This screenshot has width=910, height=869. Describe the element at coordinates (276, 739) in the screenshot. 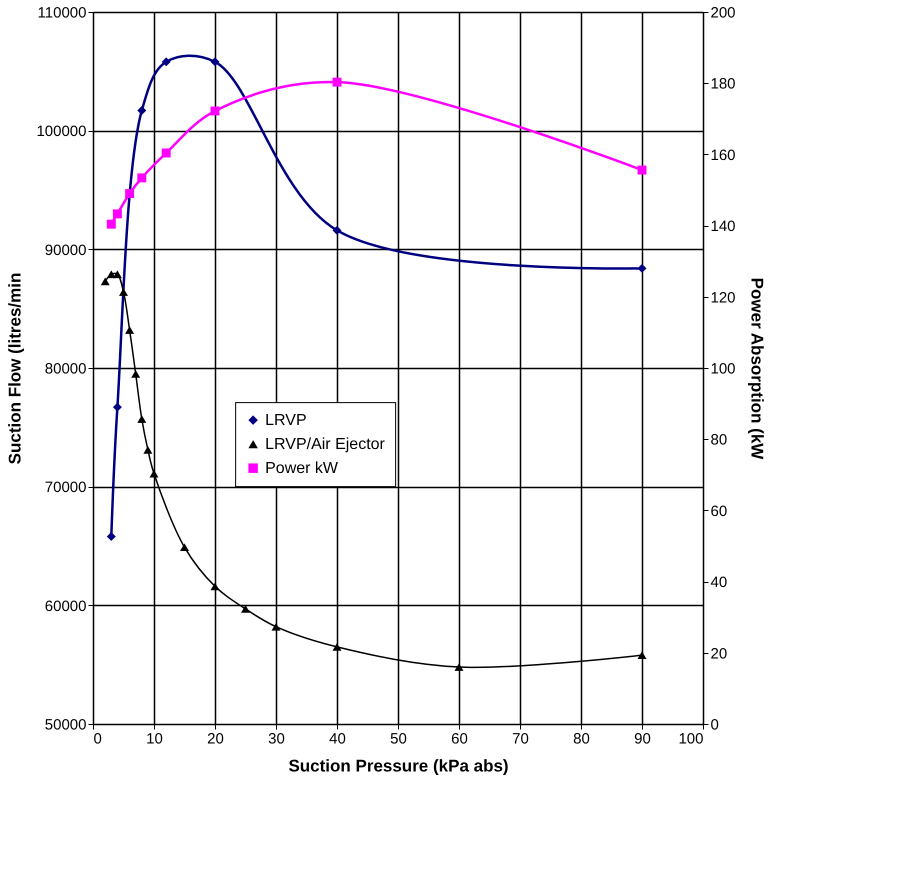

I see `x-tick-label: 30` at that location.